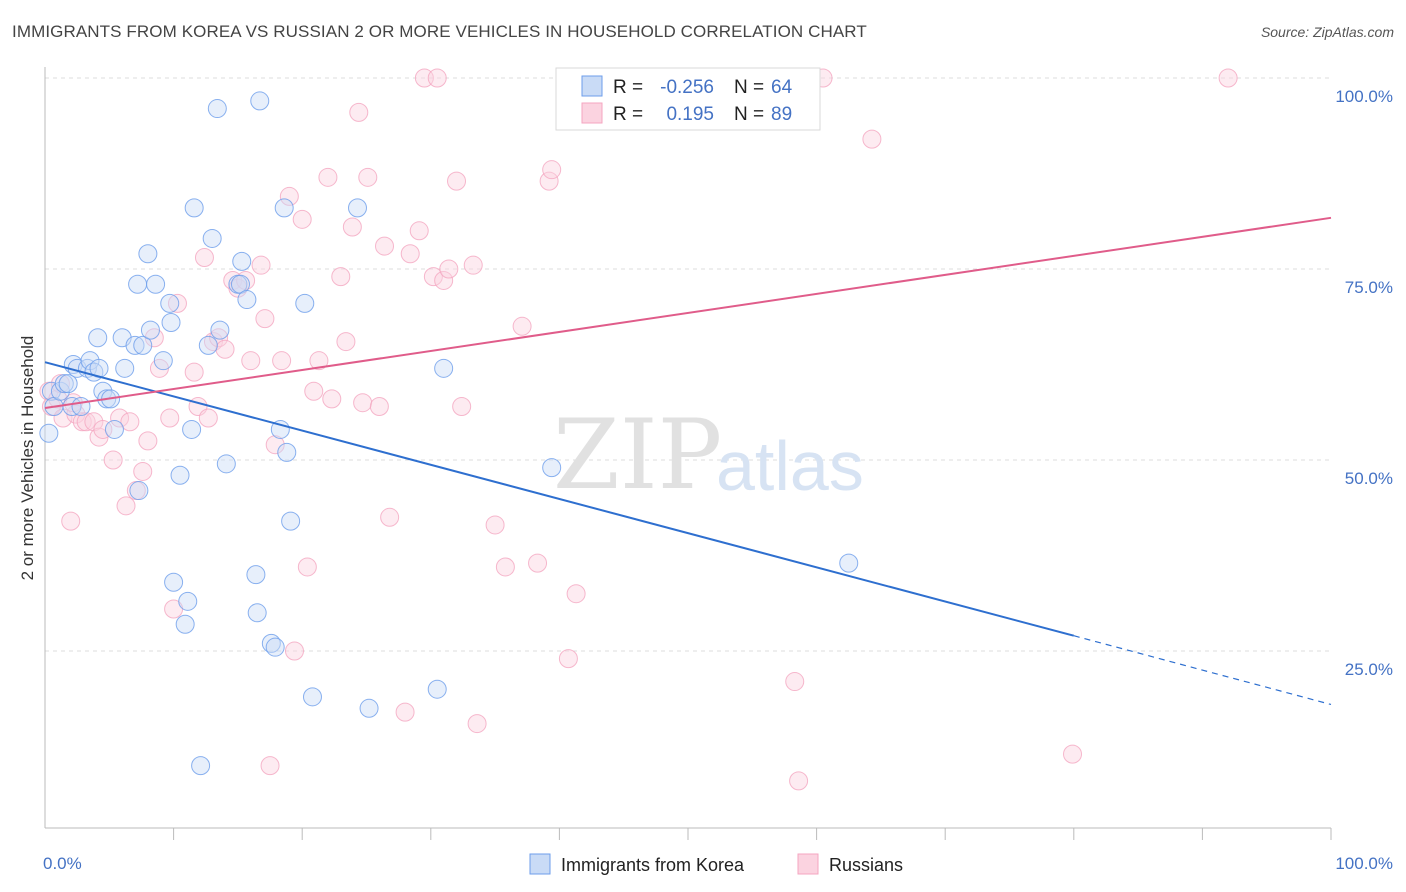 The image size is (1406, 892). I want to click on bottom-legend: Immigrants from Korea Russians, so click(716, 864).